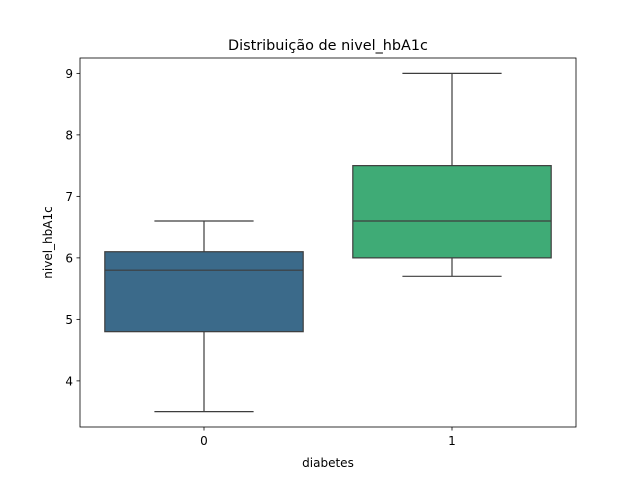 The image size is (640, 480). I want to click on y-tick-label-5: 5, so click(69, 320).